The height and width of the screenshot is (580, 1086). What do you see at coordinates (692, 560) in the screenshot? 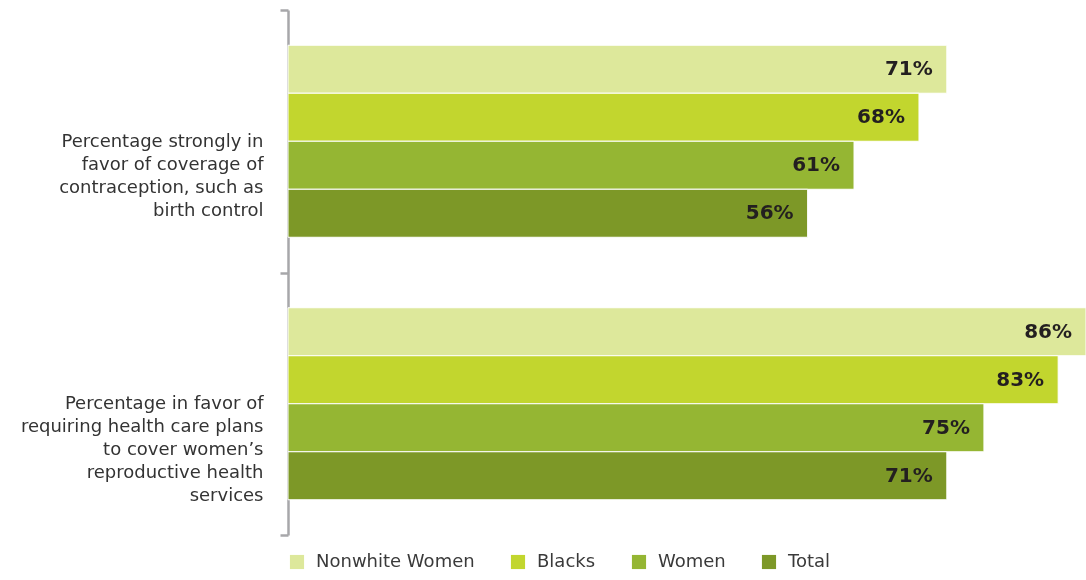
I see `legend-label: Women` at bounding box center [692, 560].